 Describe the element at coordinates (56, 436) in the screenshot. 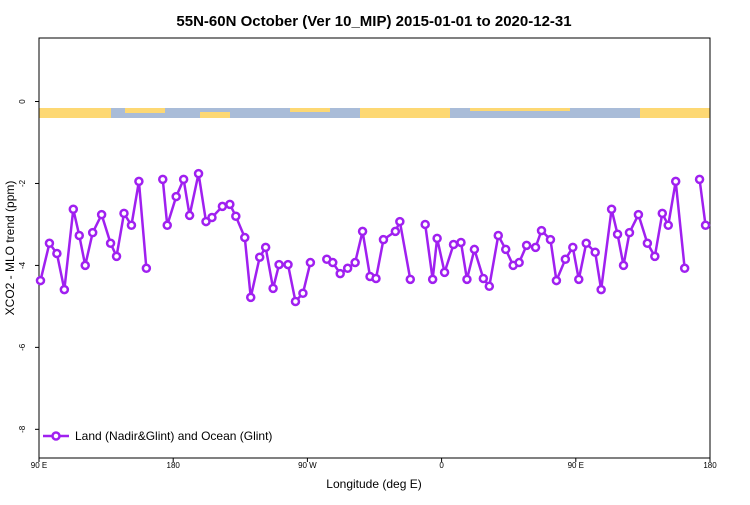

I see `legend-marker` at that location.